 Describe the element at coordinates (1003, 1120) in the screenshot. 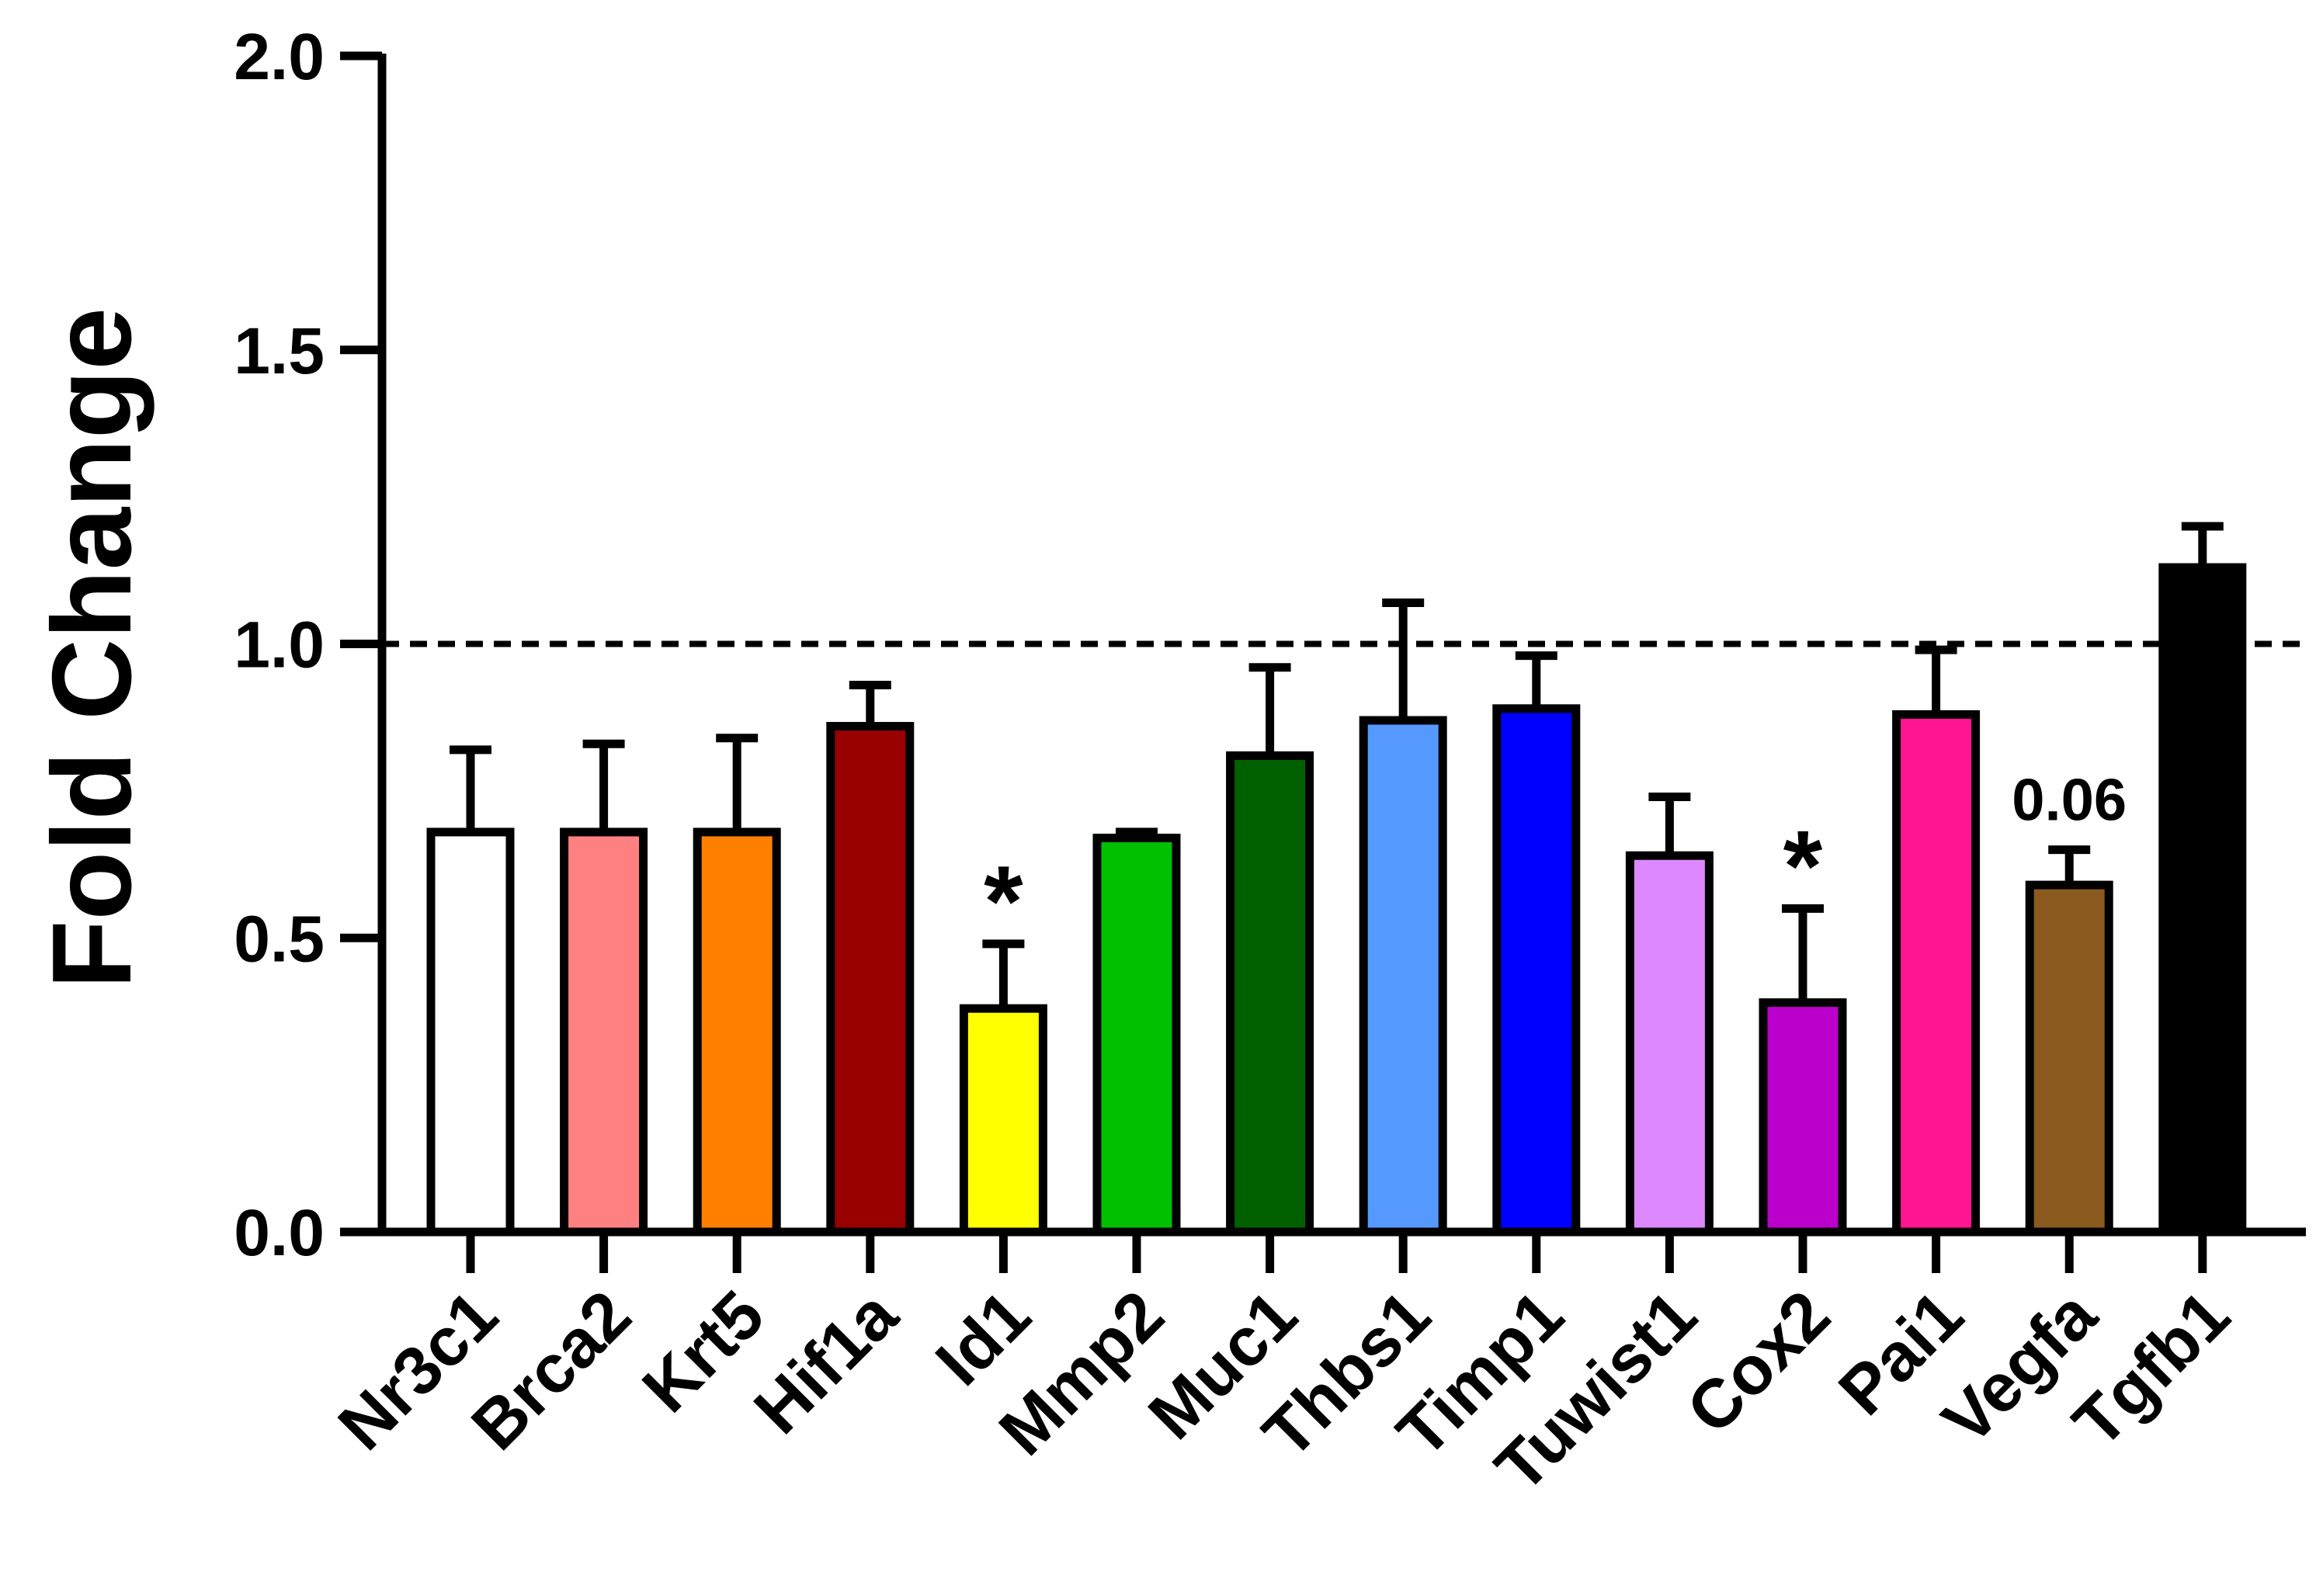

I see `bar-id1` at that location.